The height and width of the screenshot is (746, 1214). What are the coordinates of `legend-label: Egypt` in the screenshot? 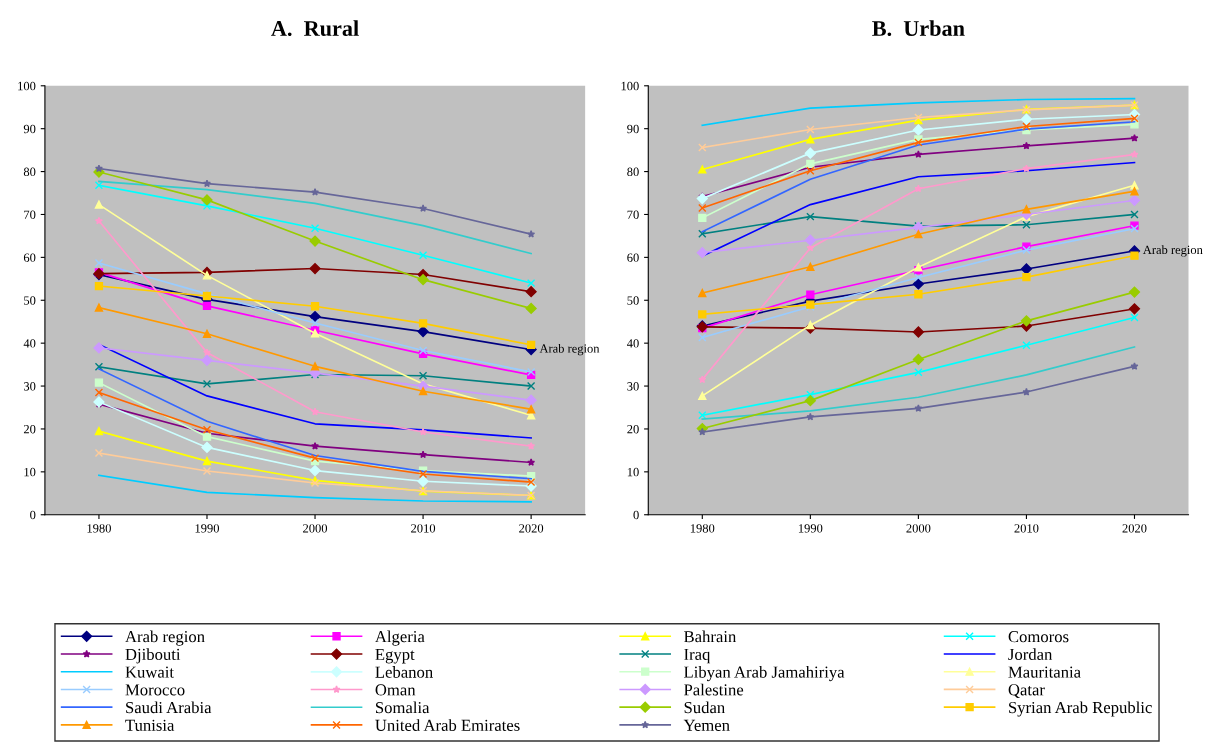 It's located at (395, 656).